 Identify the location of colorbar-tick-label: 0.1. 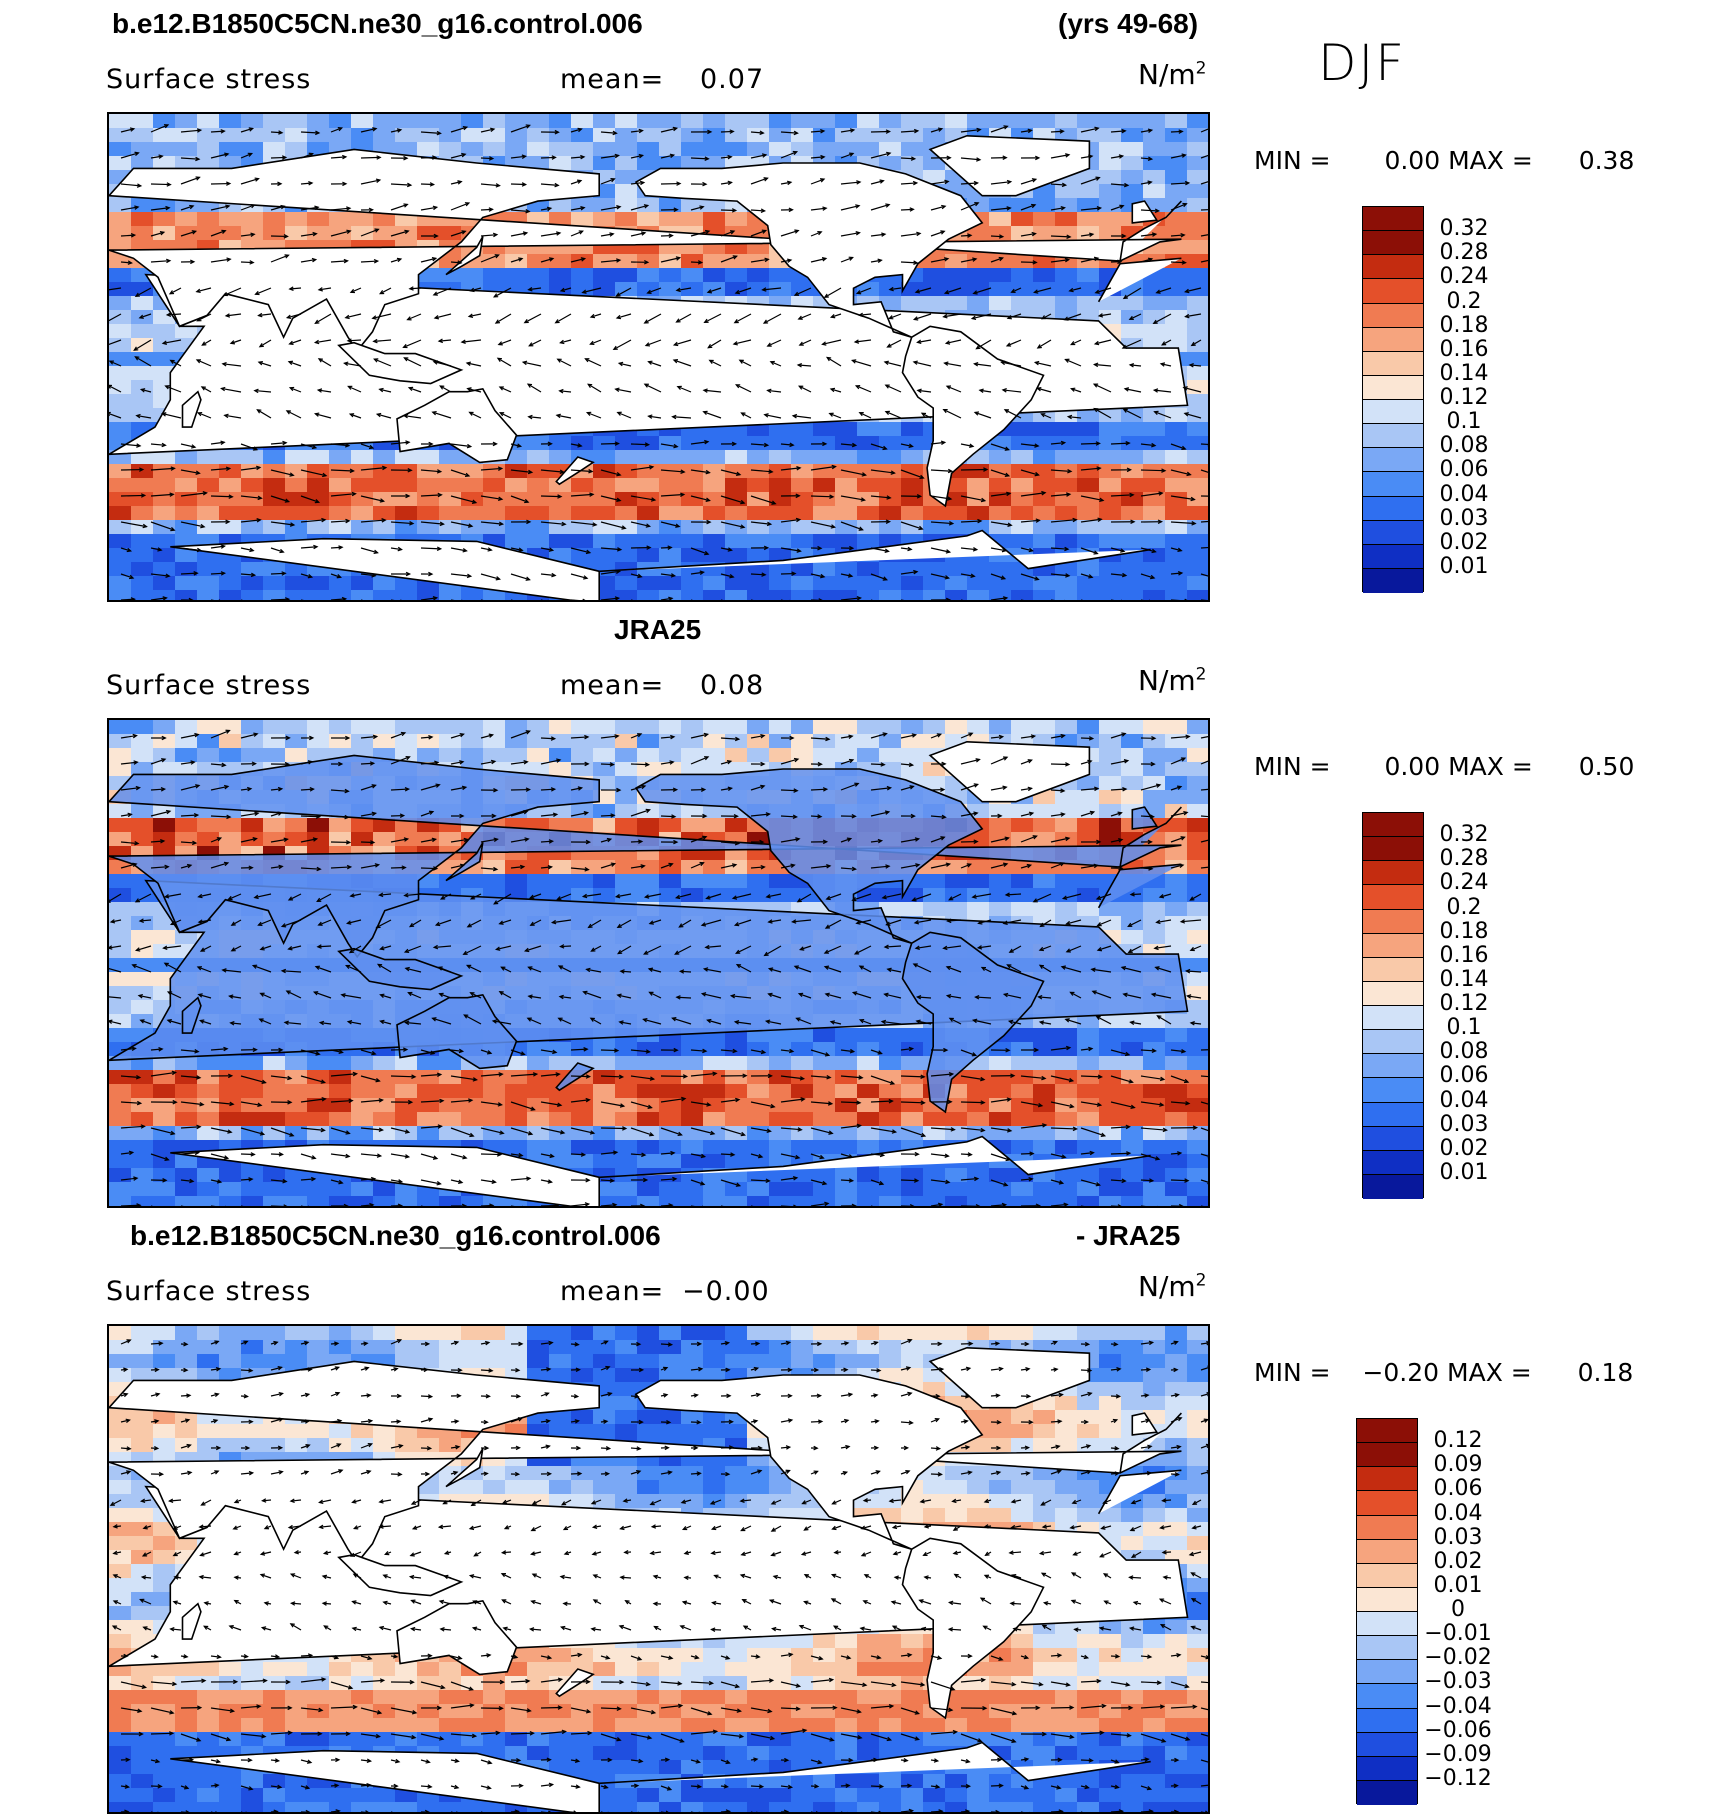
(1464, 1028).